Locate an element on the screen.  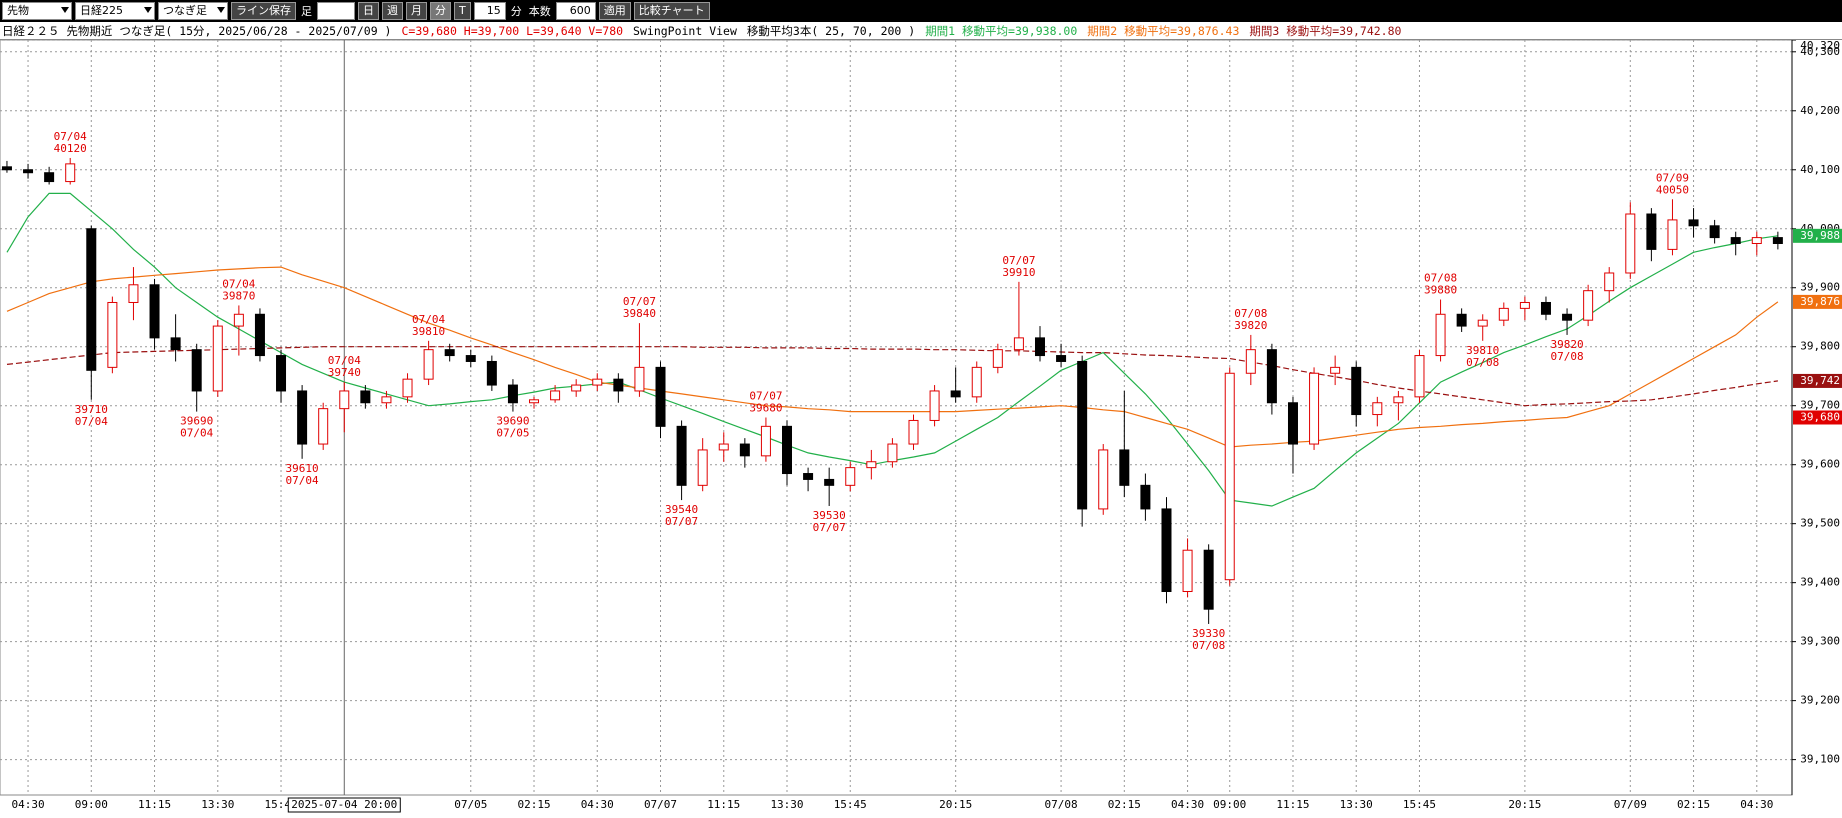
swing-price: 39680 is located at coordinates (765, 408).